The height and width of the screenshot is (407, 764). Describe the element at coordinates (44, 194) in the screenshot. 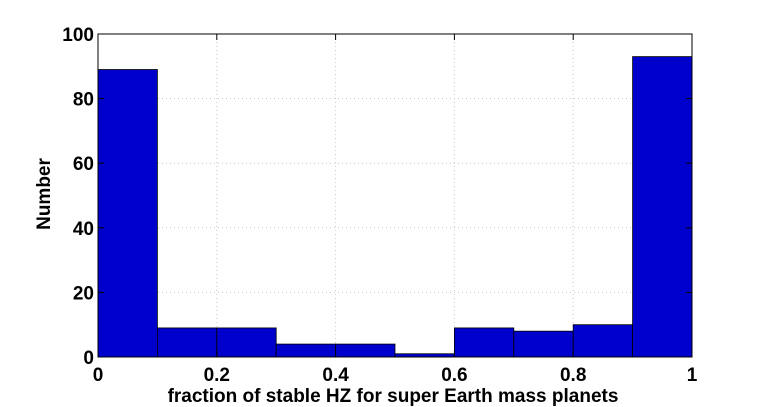

I see `y-axis-label: Number` at that location.